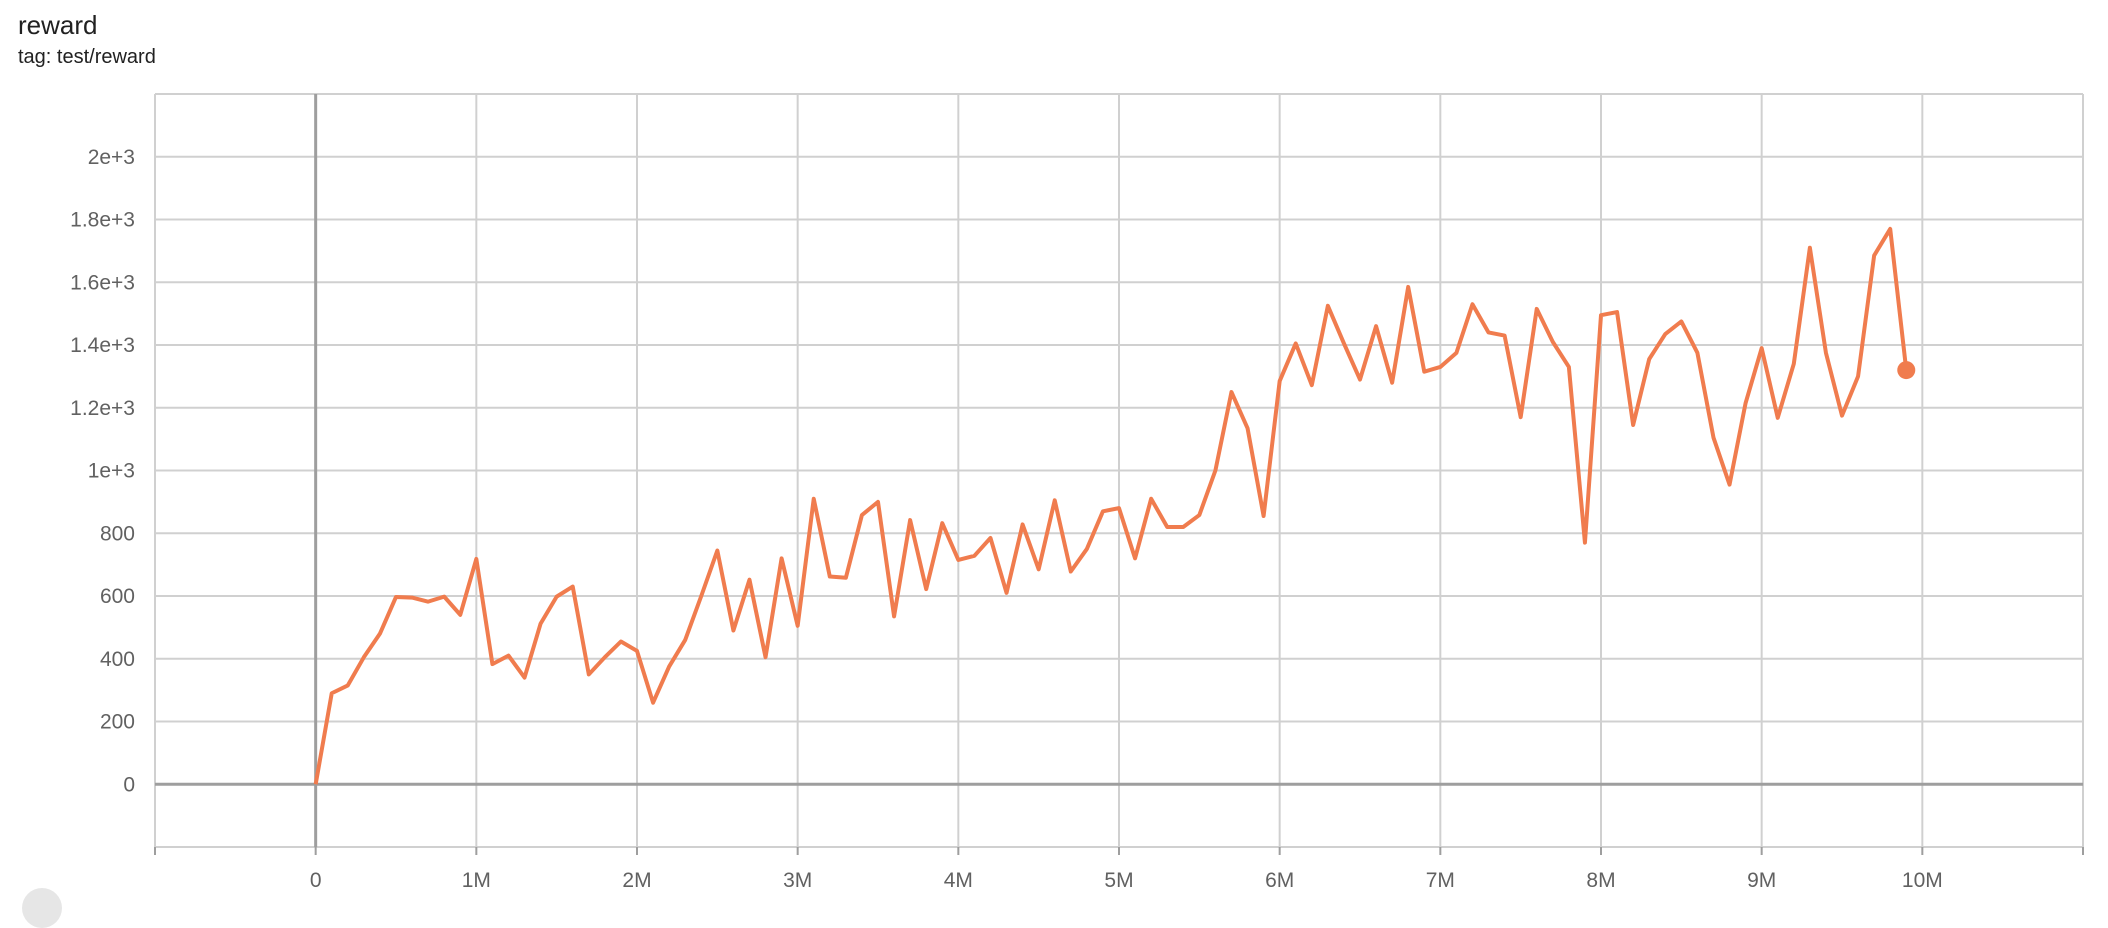 Image resolution: width=2108 pixels, height=928 pixels. Describe the element at coordinates (129, 784) in the screenshot. I see `y-tick-label: 0` at that location.